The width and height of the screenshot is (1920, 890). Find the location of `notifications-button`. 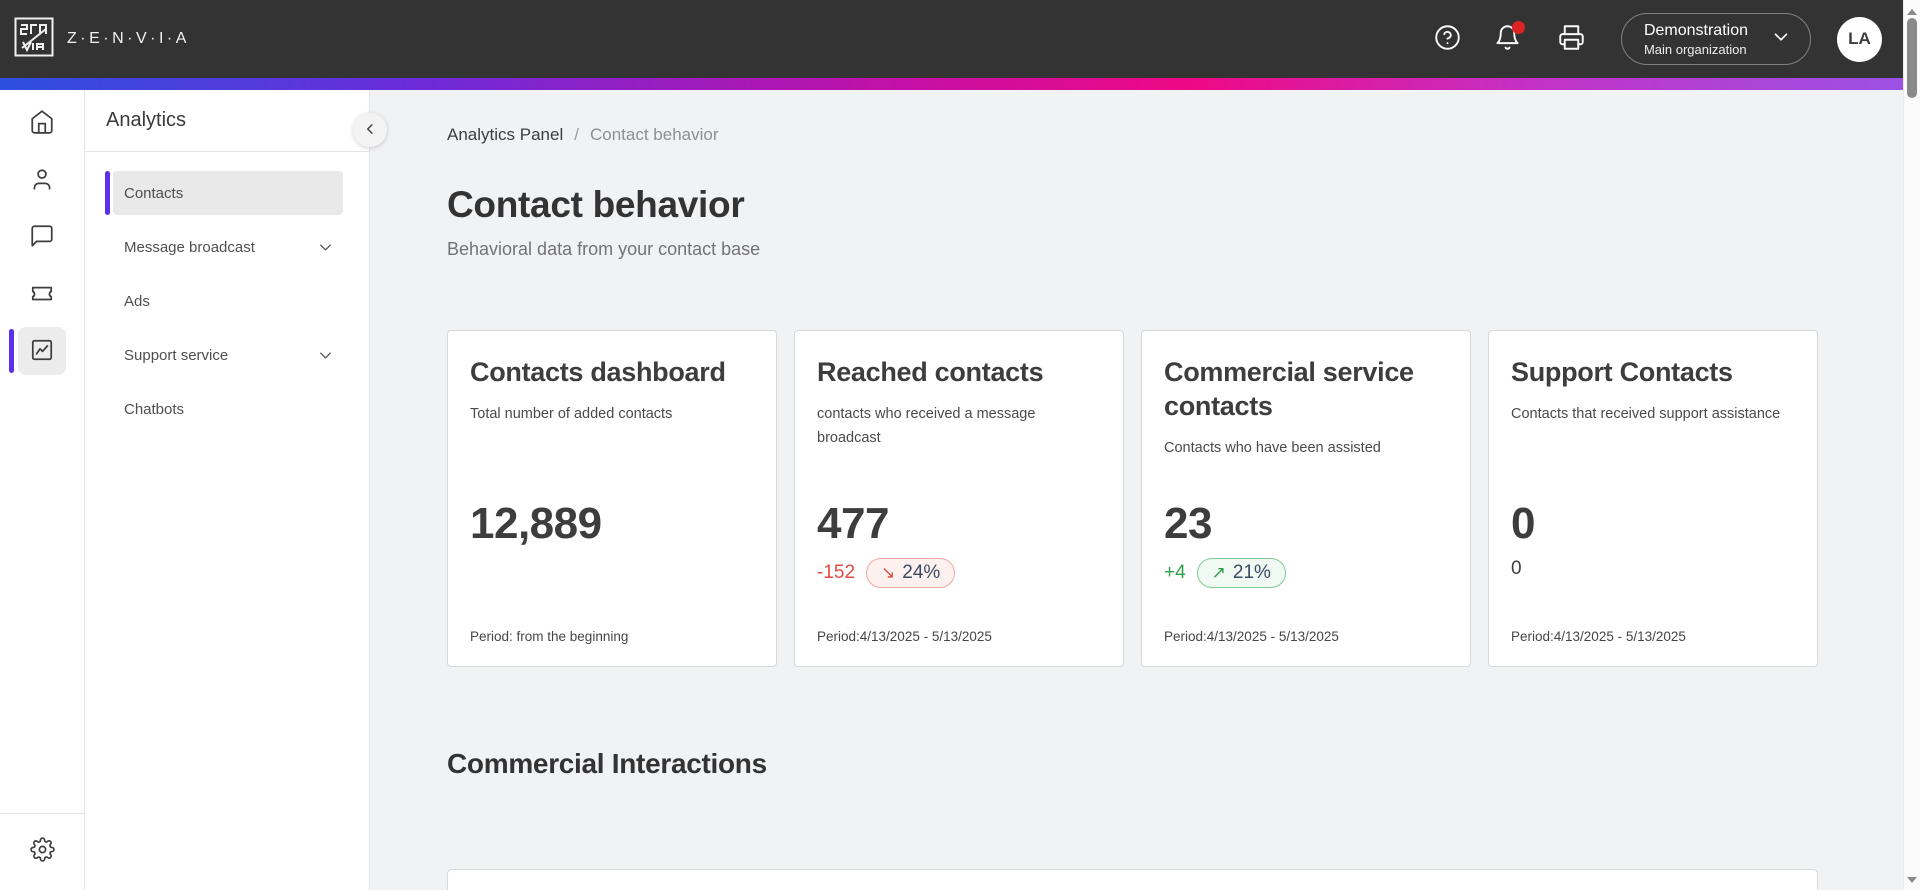

notifications-button is located at coordinates (1509, 37).